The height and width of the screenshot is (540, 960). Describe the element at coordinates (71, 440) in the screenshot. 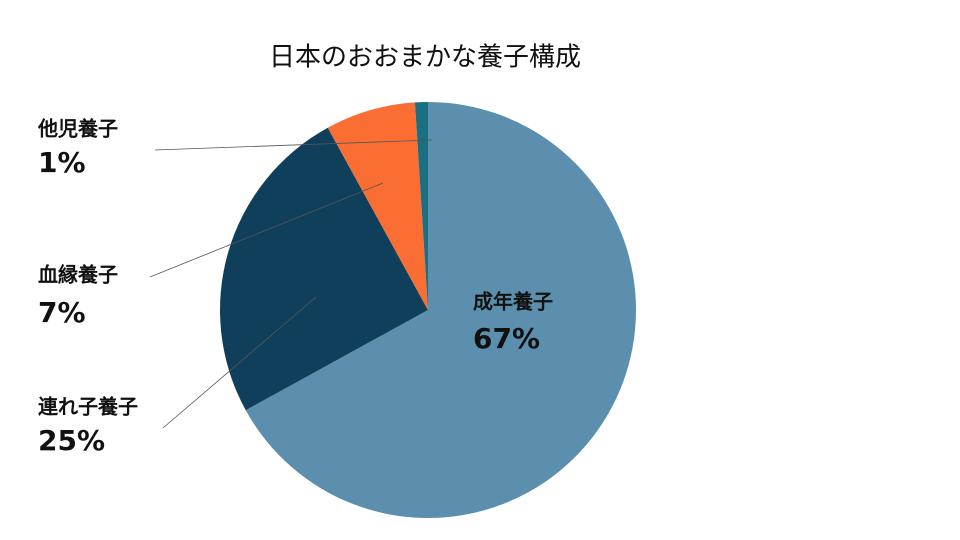

I see `slice-value-label: 25%` at that location.